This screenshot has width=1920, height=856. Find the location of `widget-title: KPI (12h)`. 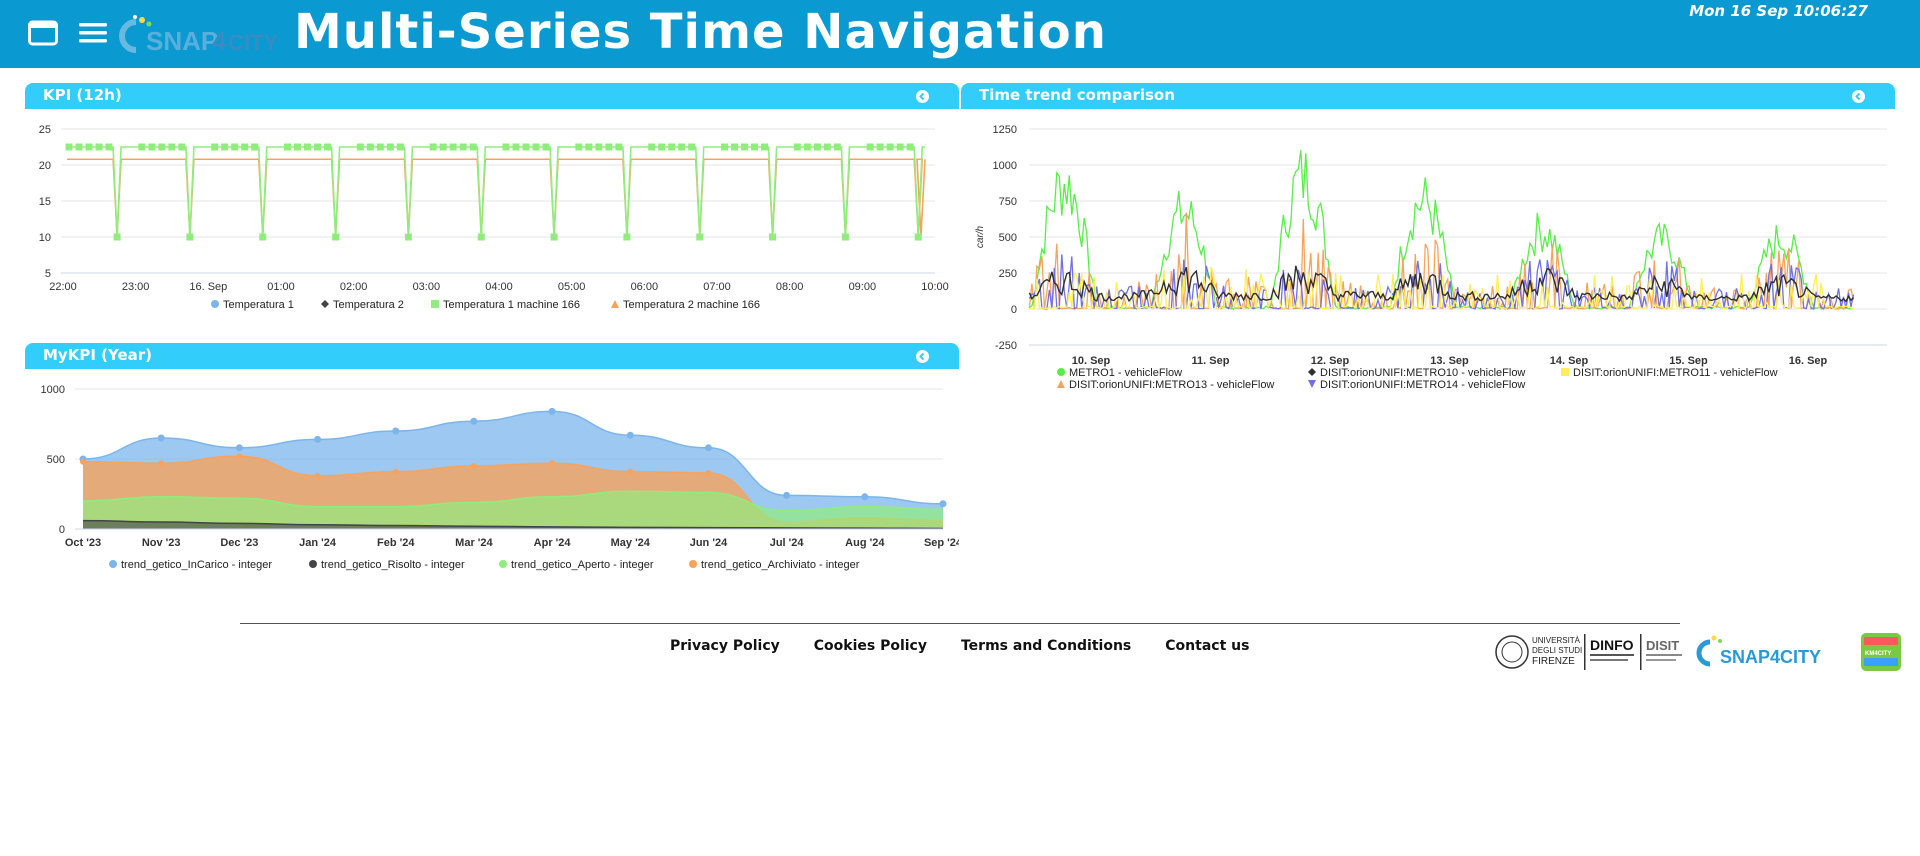

widget-title: KPI (12h) is located at coordinates (82, 95).